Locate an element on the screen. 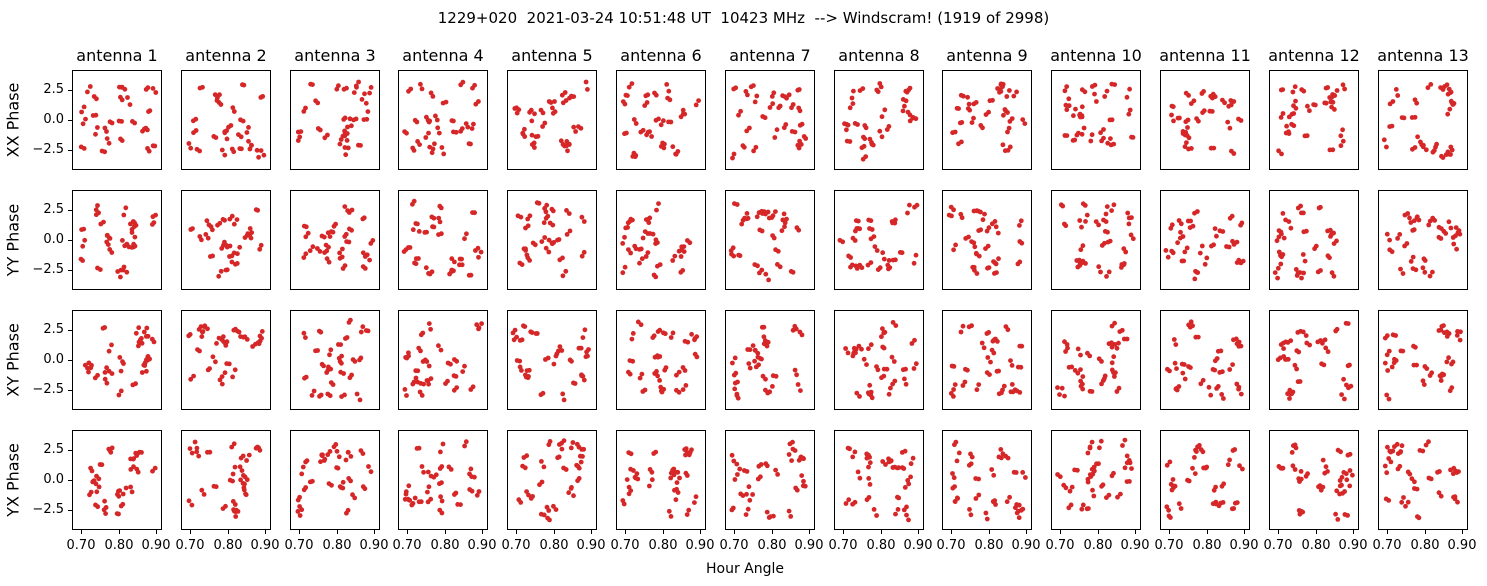  x-tick-label: 0.80 is located at coordinates (881, 545).